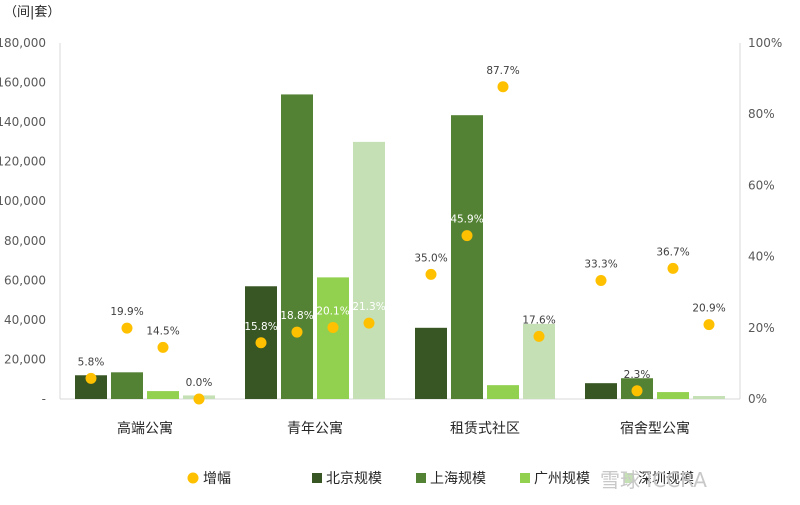  What do you see at coordinates (761, 114) in the screenshot?
I see `y2-tick-label: 80%` at bounding box center [761, 114].